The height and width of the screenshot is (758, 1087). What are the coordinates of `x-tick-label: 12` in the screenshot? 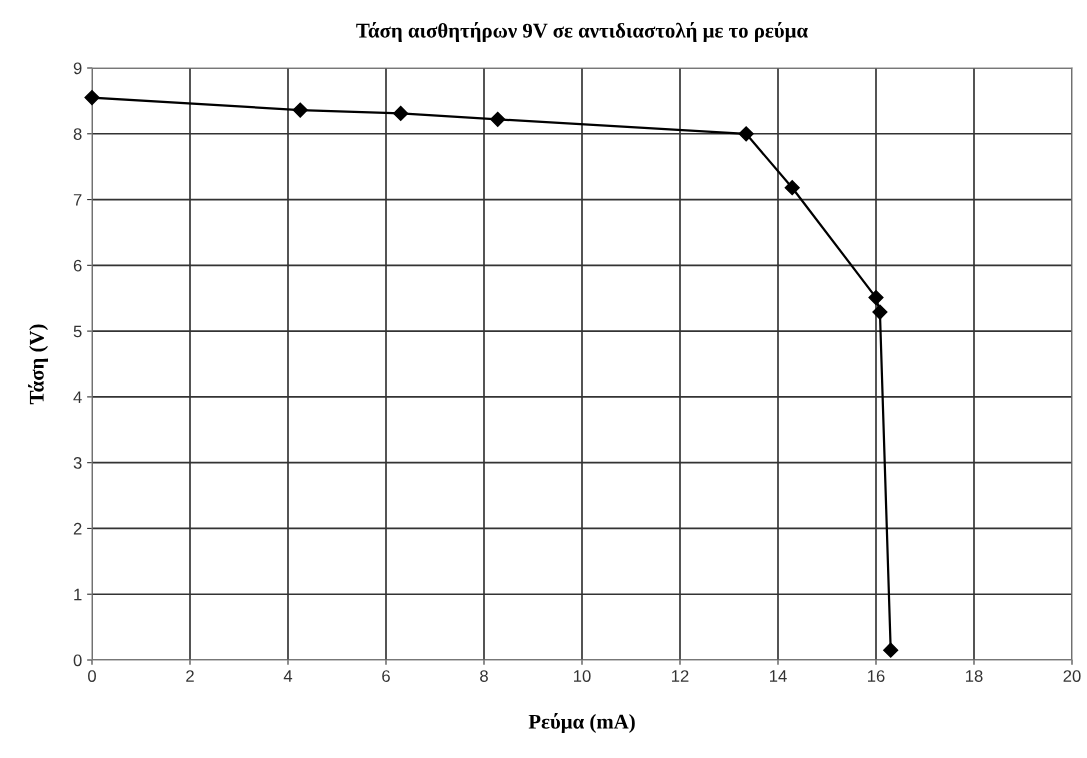 It's located at (680, 676).